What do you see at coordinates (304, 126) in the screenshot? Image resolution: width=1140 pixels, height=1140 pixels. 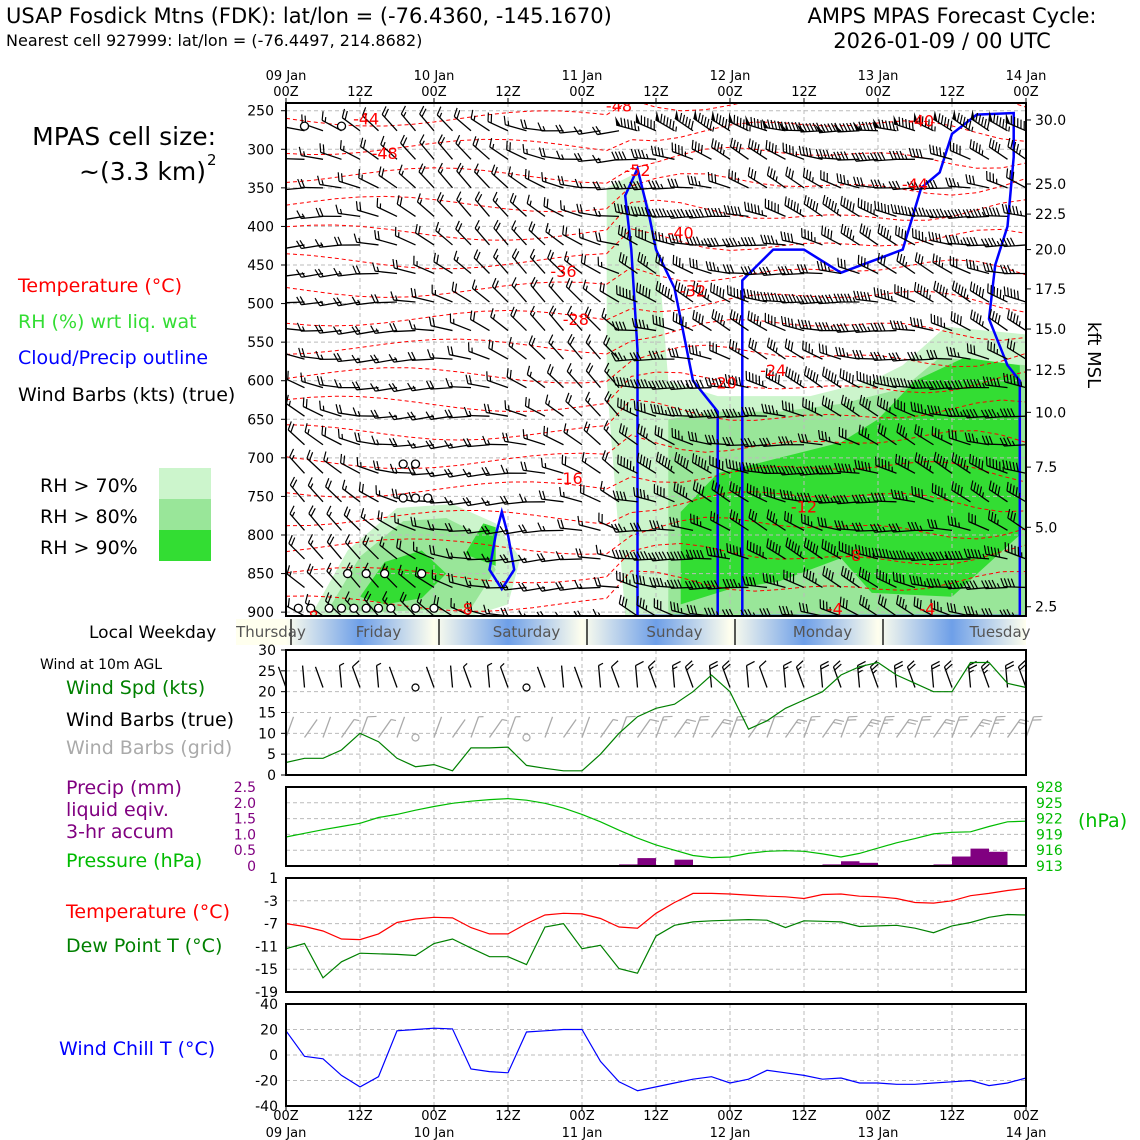 I see `calm-circle` at bounding box center [304, 126].